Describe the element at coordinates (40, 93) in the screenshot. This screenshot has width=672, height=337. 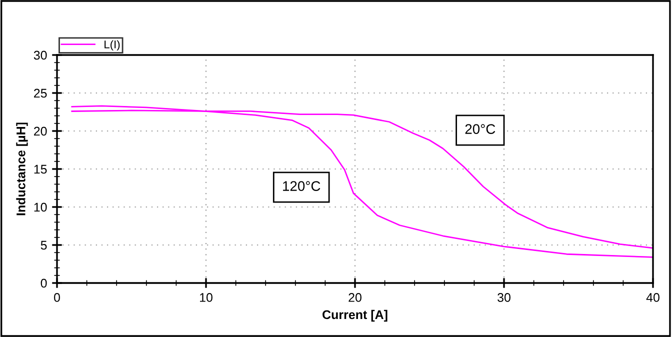
I see `y-tick-label: 25` at that location.